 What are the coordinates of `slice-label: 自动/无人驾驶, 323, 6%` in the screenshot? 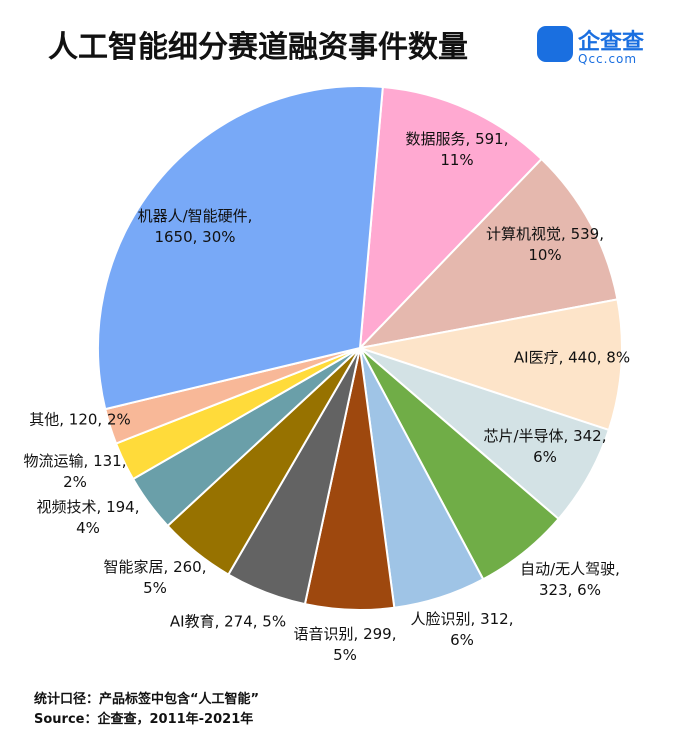 It's located at (570, 579).